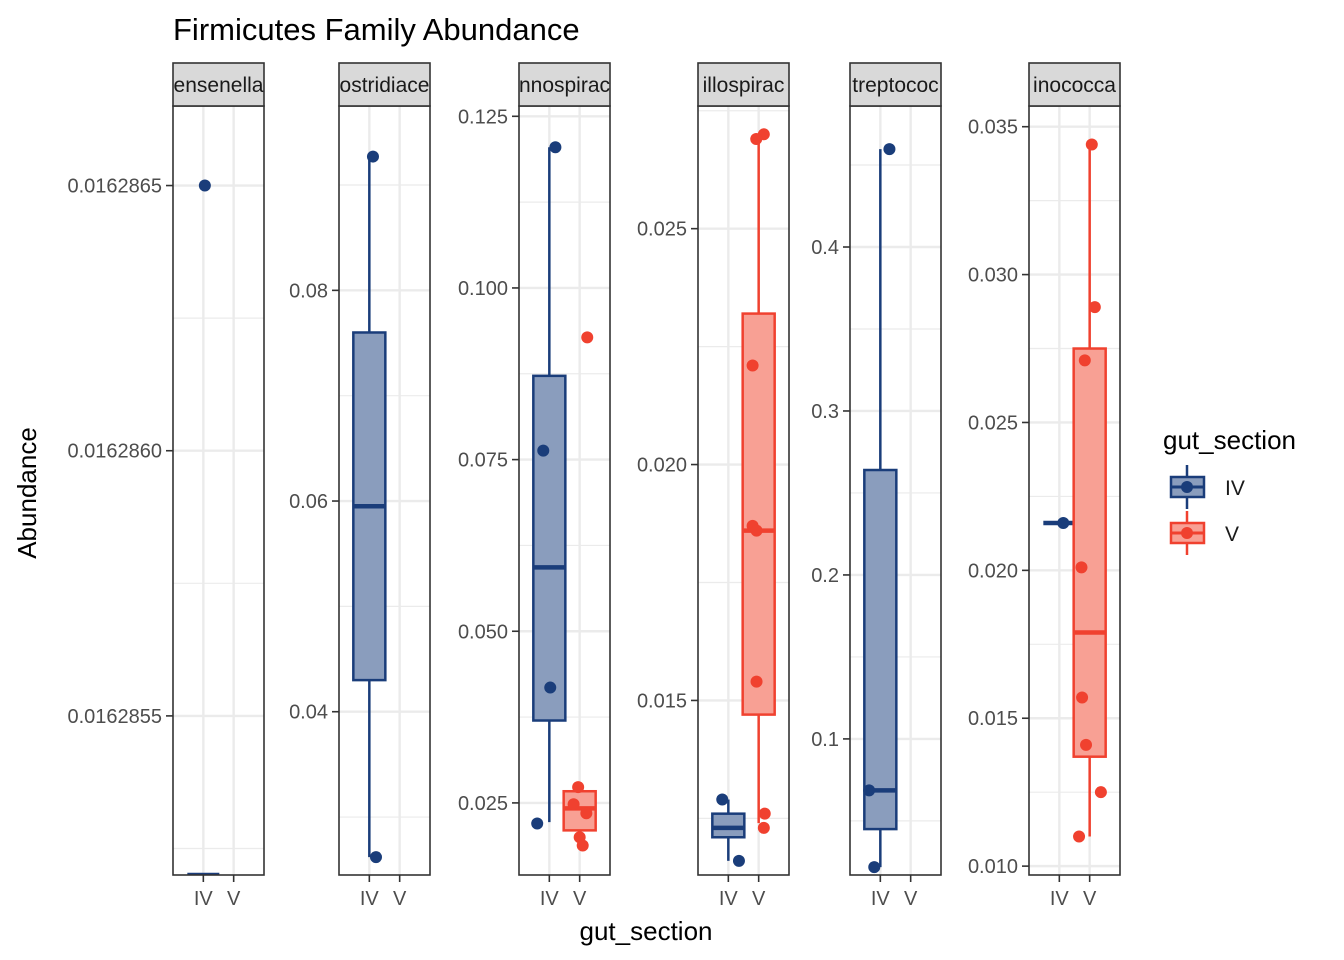  I want to click on y-tick-label: 0.0162865, so click(114, 187).